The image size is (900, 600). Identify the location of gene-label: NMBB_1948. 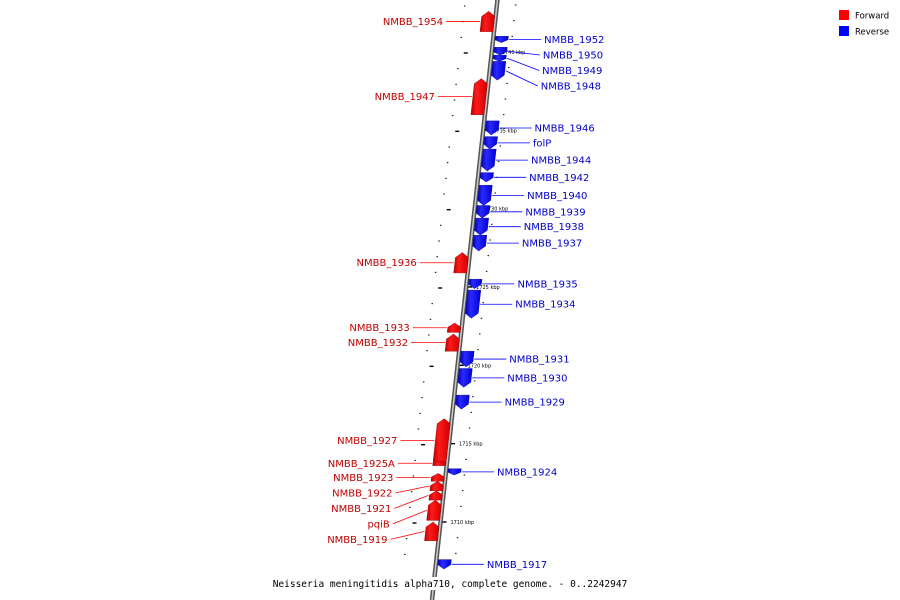
(571, 86).